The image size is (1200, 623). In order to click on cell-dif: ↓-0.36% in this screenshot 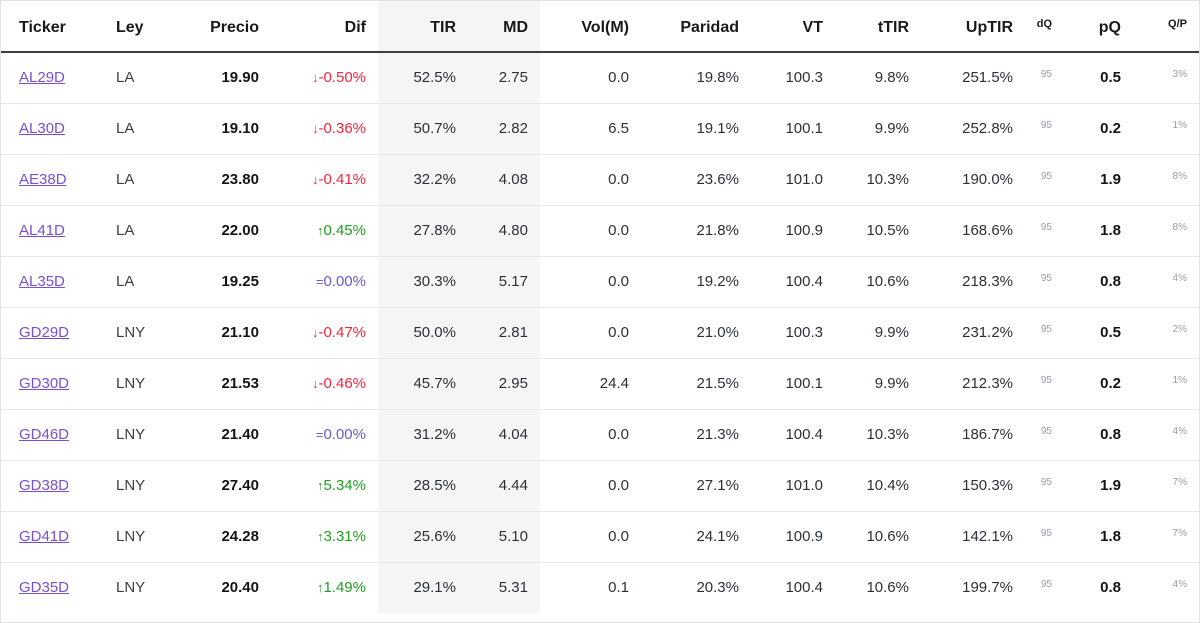, I will do `click(324, 129)`.